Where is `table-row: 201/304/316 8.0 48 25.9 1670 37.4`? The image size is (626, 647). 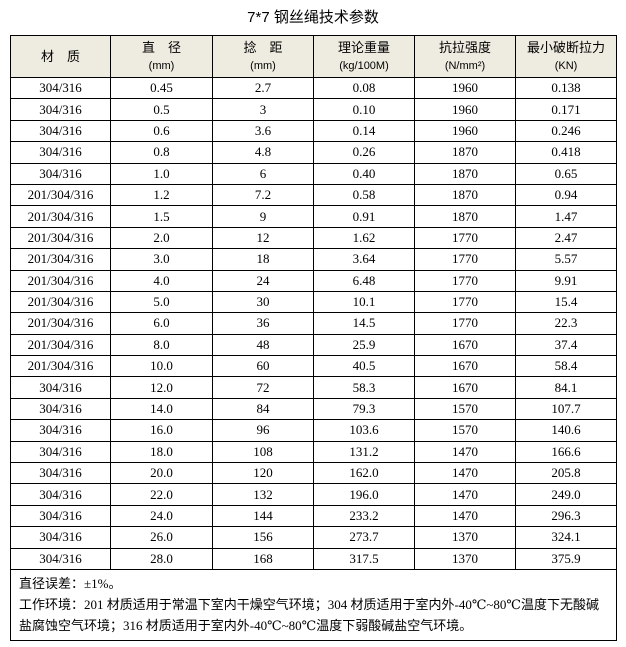
table-row: 201/304/316 8.0 48 25.9 1670 37.4 is located at coordinates (313, 345).